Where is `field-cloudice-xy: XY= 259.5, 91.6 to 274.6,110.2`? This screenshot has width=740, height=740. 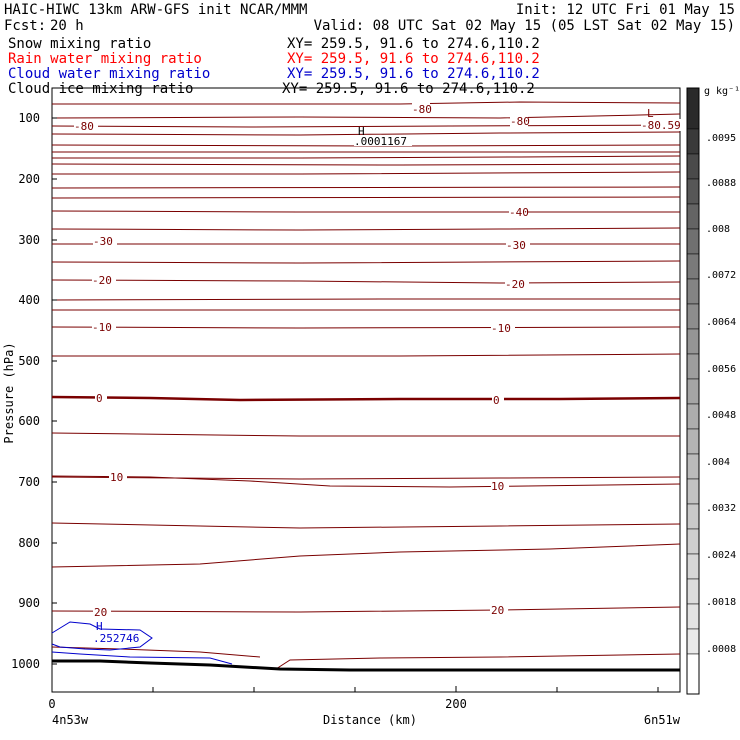 field-cloudice-xy: XY= 259.5, 91.6 to 274.6,110.2 is located at coordinates (408, 89).